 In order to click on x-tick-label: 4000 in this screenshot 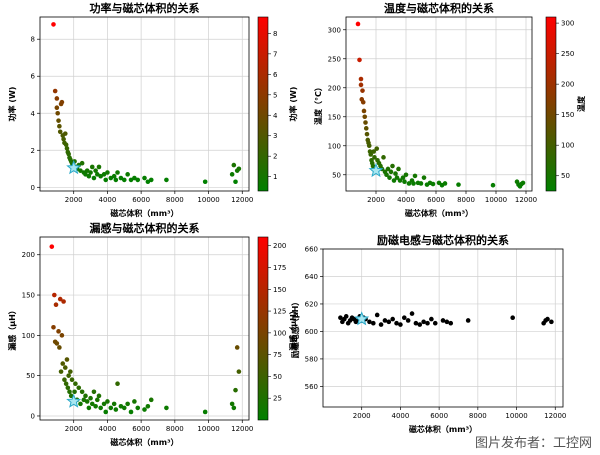, I will do `click(406, 200)`.